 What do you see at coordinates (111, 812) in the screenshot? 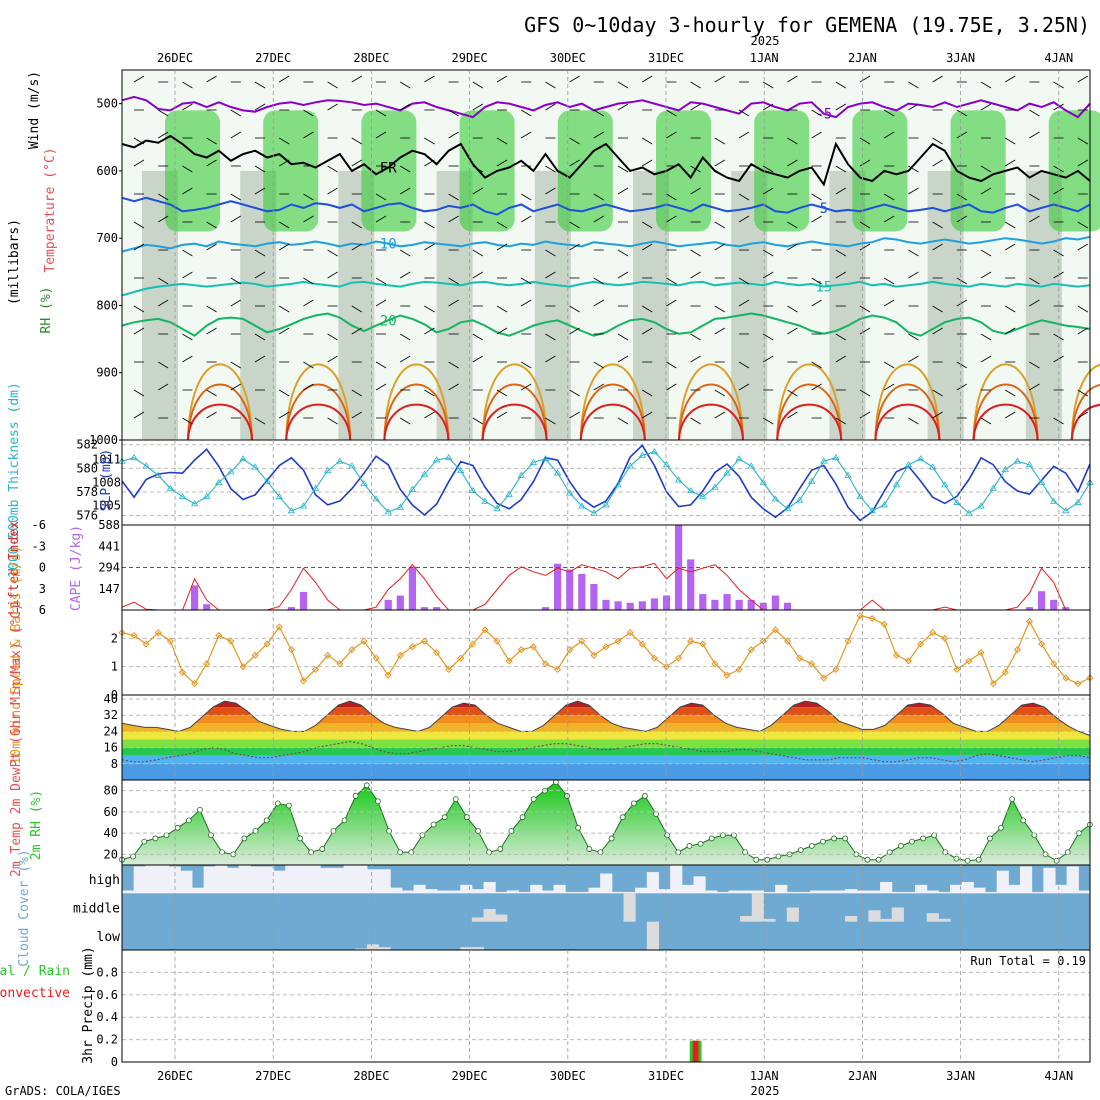
I see `rh-tick-label: 60` at bounding box center [111, 812].